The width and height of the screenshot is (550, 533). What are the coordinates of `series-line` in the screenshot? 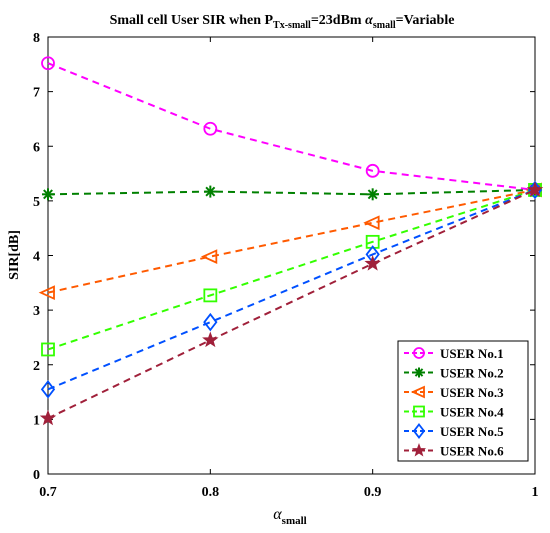 It's located at (291, 192).